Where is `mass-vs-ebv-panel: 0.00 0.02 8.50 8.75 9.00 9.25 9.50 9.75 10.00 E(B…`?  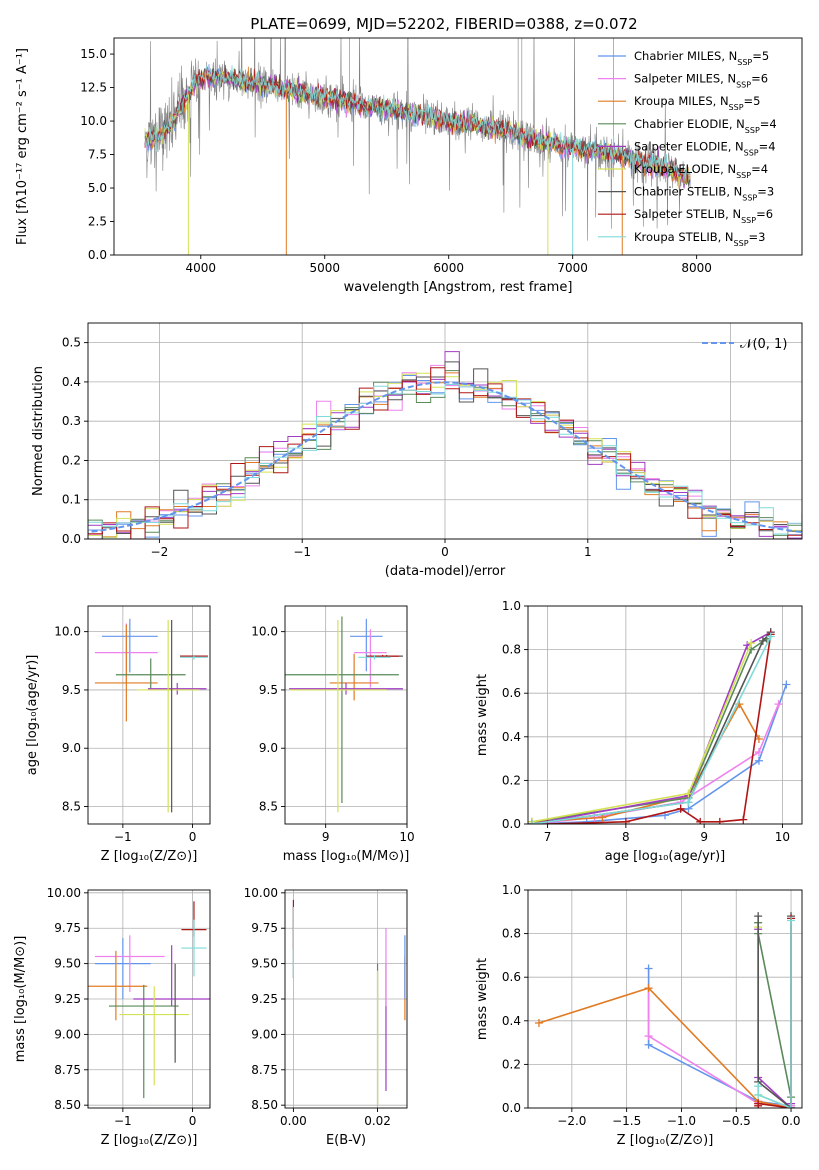 mass-vs-ebv-panel: 0.00 0.02 8.50 8.75 9.00 9.25 9.50 9.75 10.00 E(B… is located at coordinates (326, 1017).